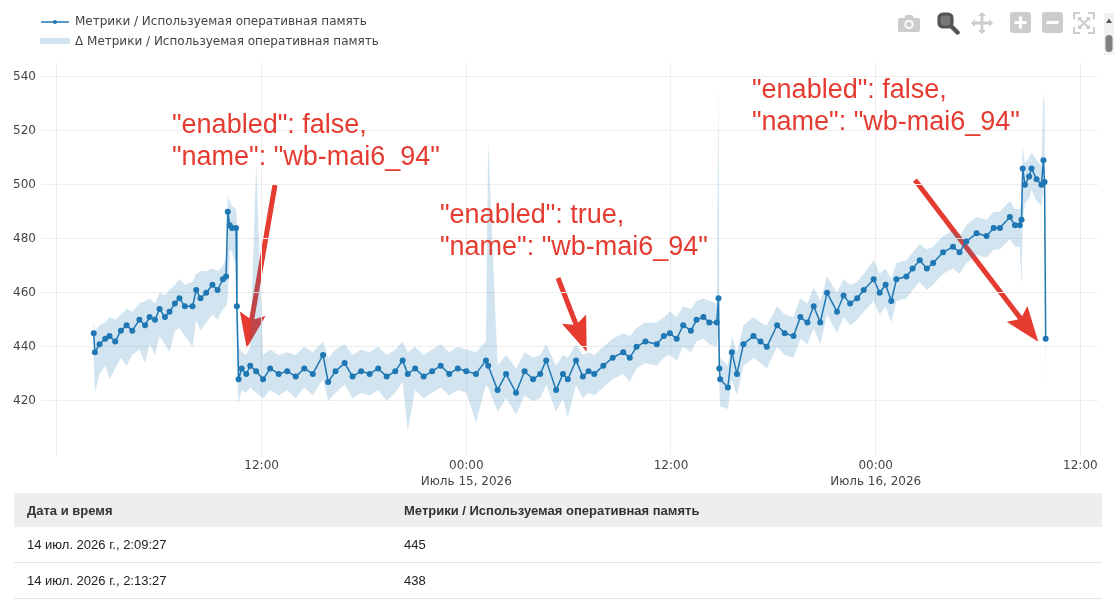  What do you see at coordinates (876, 473) in the screenshot?
I see `x-tick-label: 00:00 Июль 16, 2026` at bounding box center [876, 473].